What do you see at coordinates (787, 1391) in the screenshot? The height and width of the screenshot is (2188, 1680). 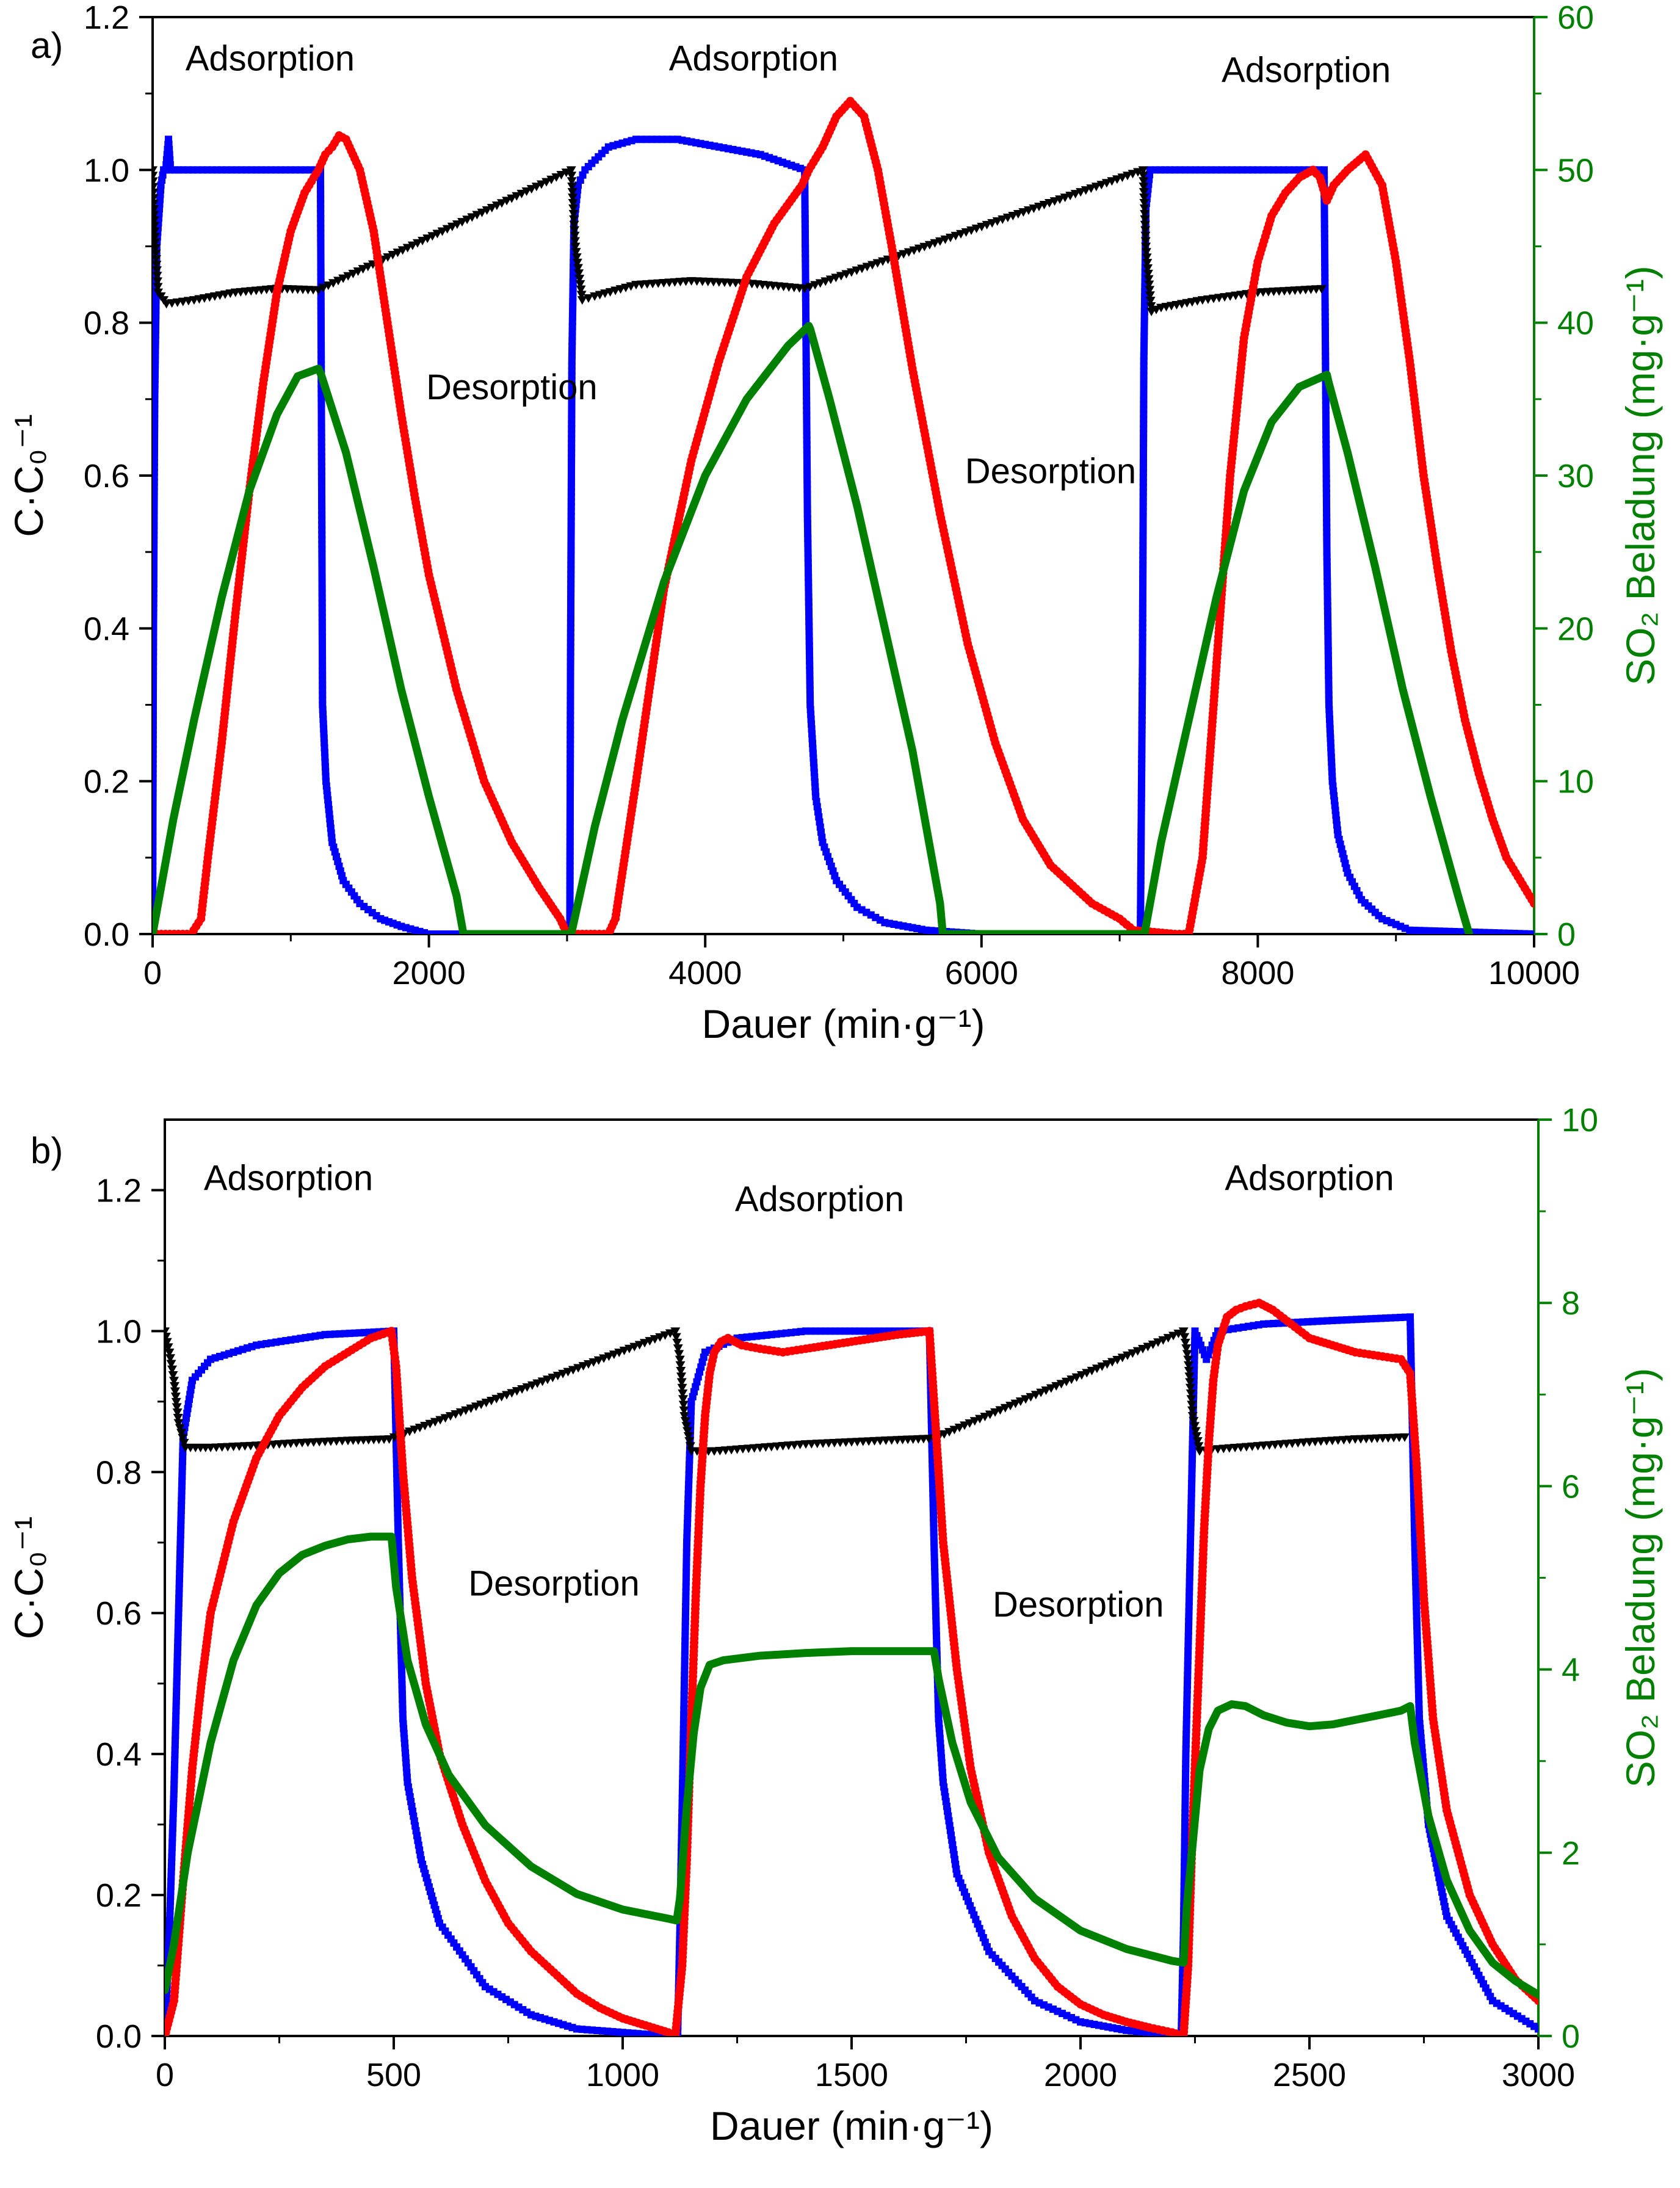 I see `series-triangles` at bounding box center [787, 1391].